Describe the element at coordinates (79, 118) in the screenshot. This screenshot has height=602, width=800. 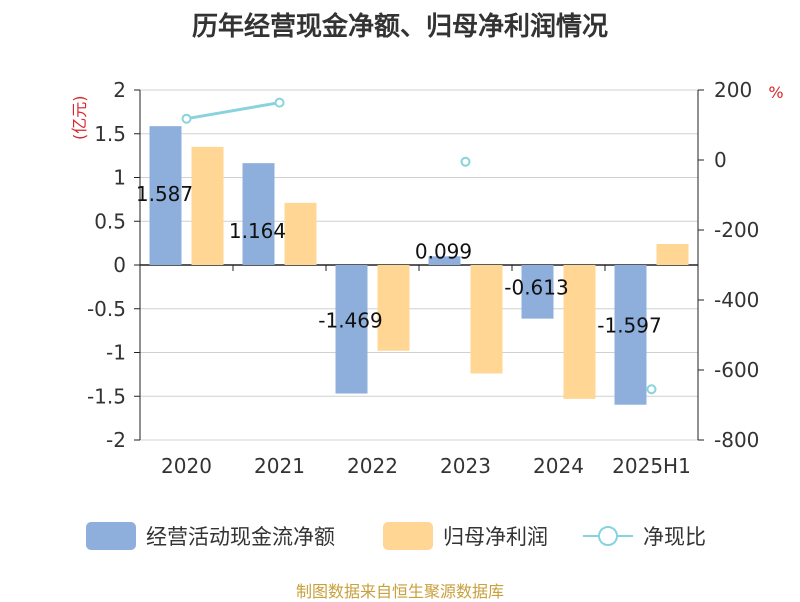
I see `y-left-unit-label: (亿元)` at that location.